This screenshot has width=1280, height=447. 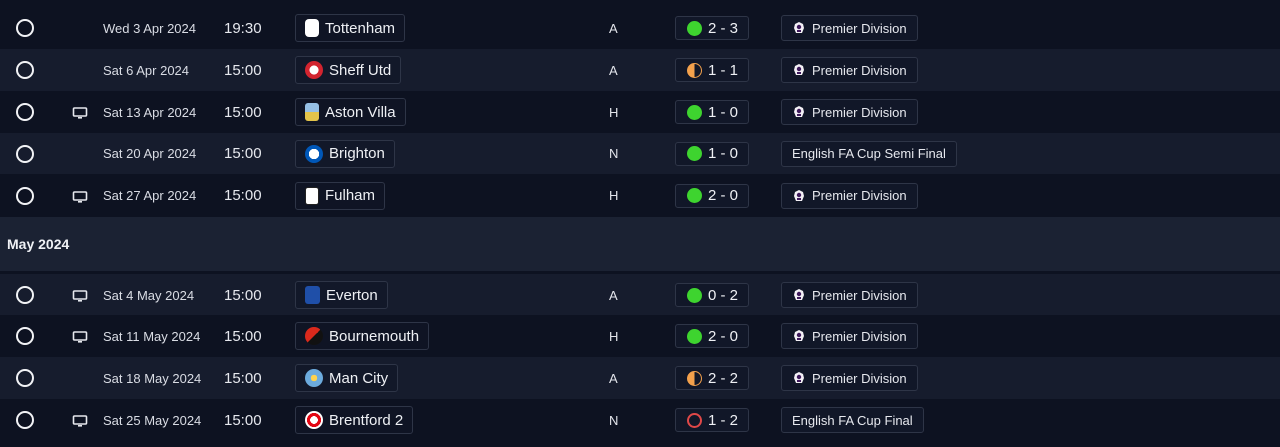 What do you see at coordinates (357, 153) in the screenshot?
I see `opponent-name: Brighton` at bounding box center [357, 153].